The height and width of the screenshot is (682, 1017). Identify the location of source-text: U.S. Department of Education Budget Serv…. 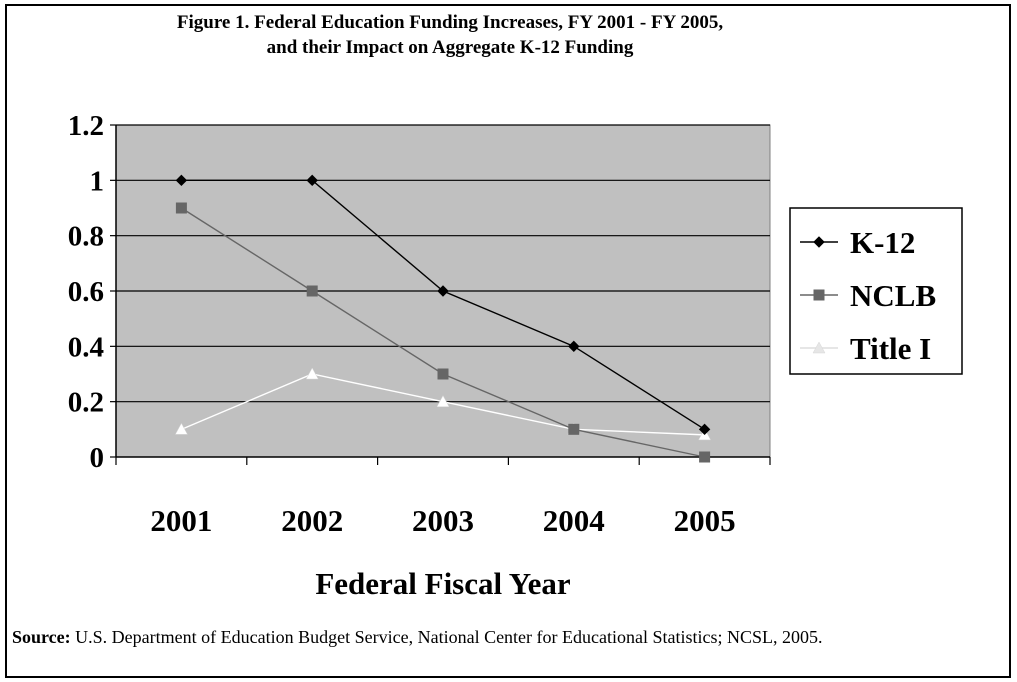
(446, 637).